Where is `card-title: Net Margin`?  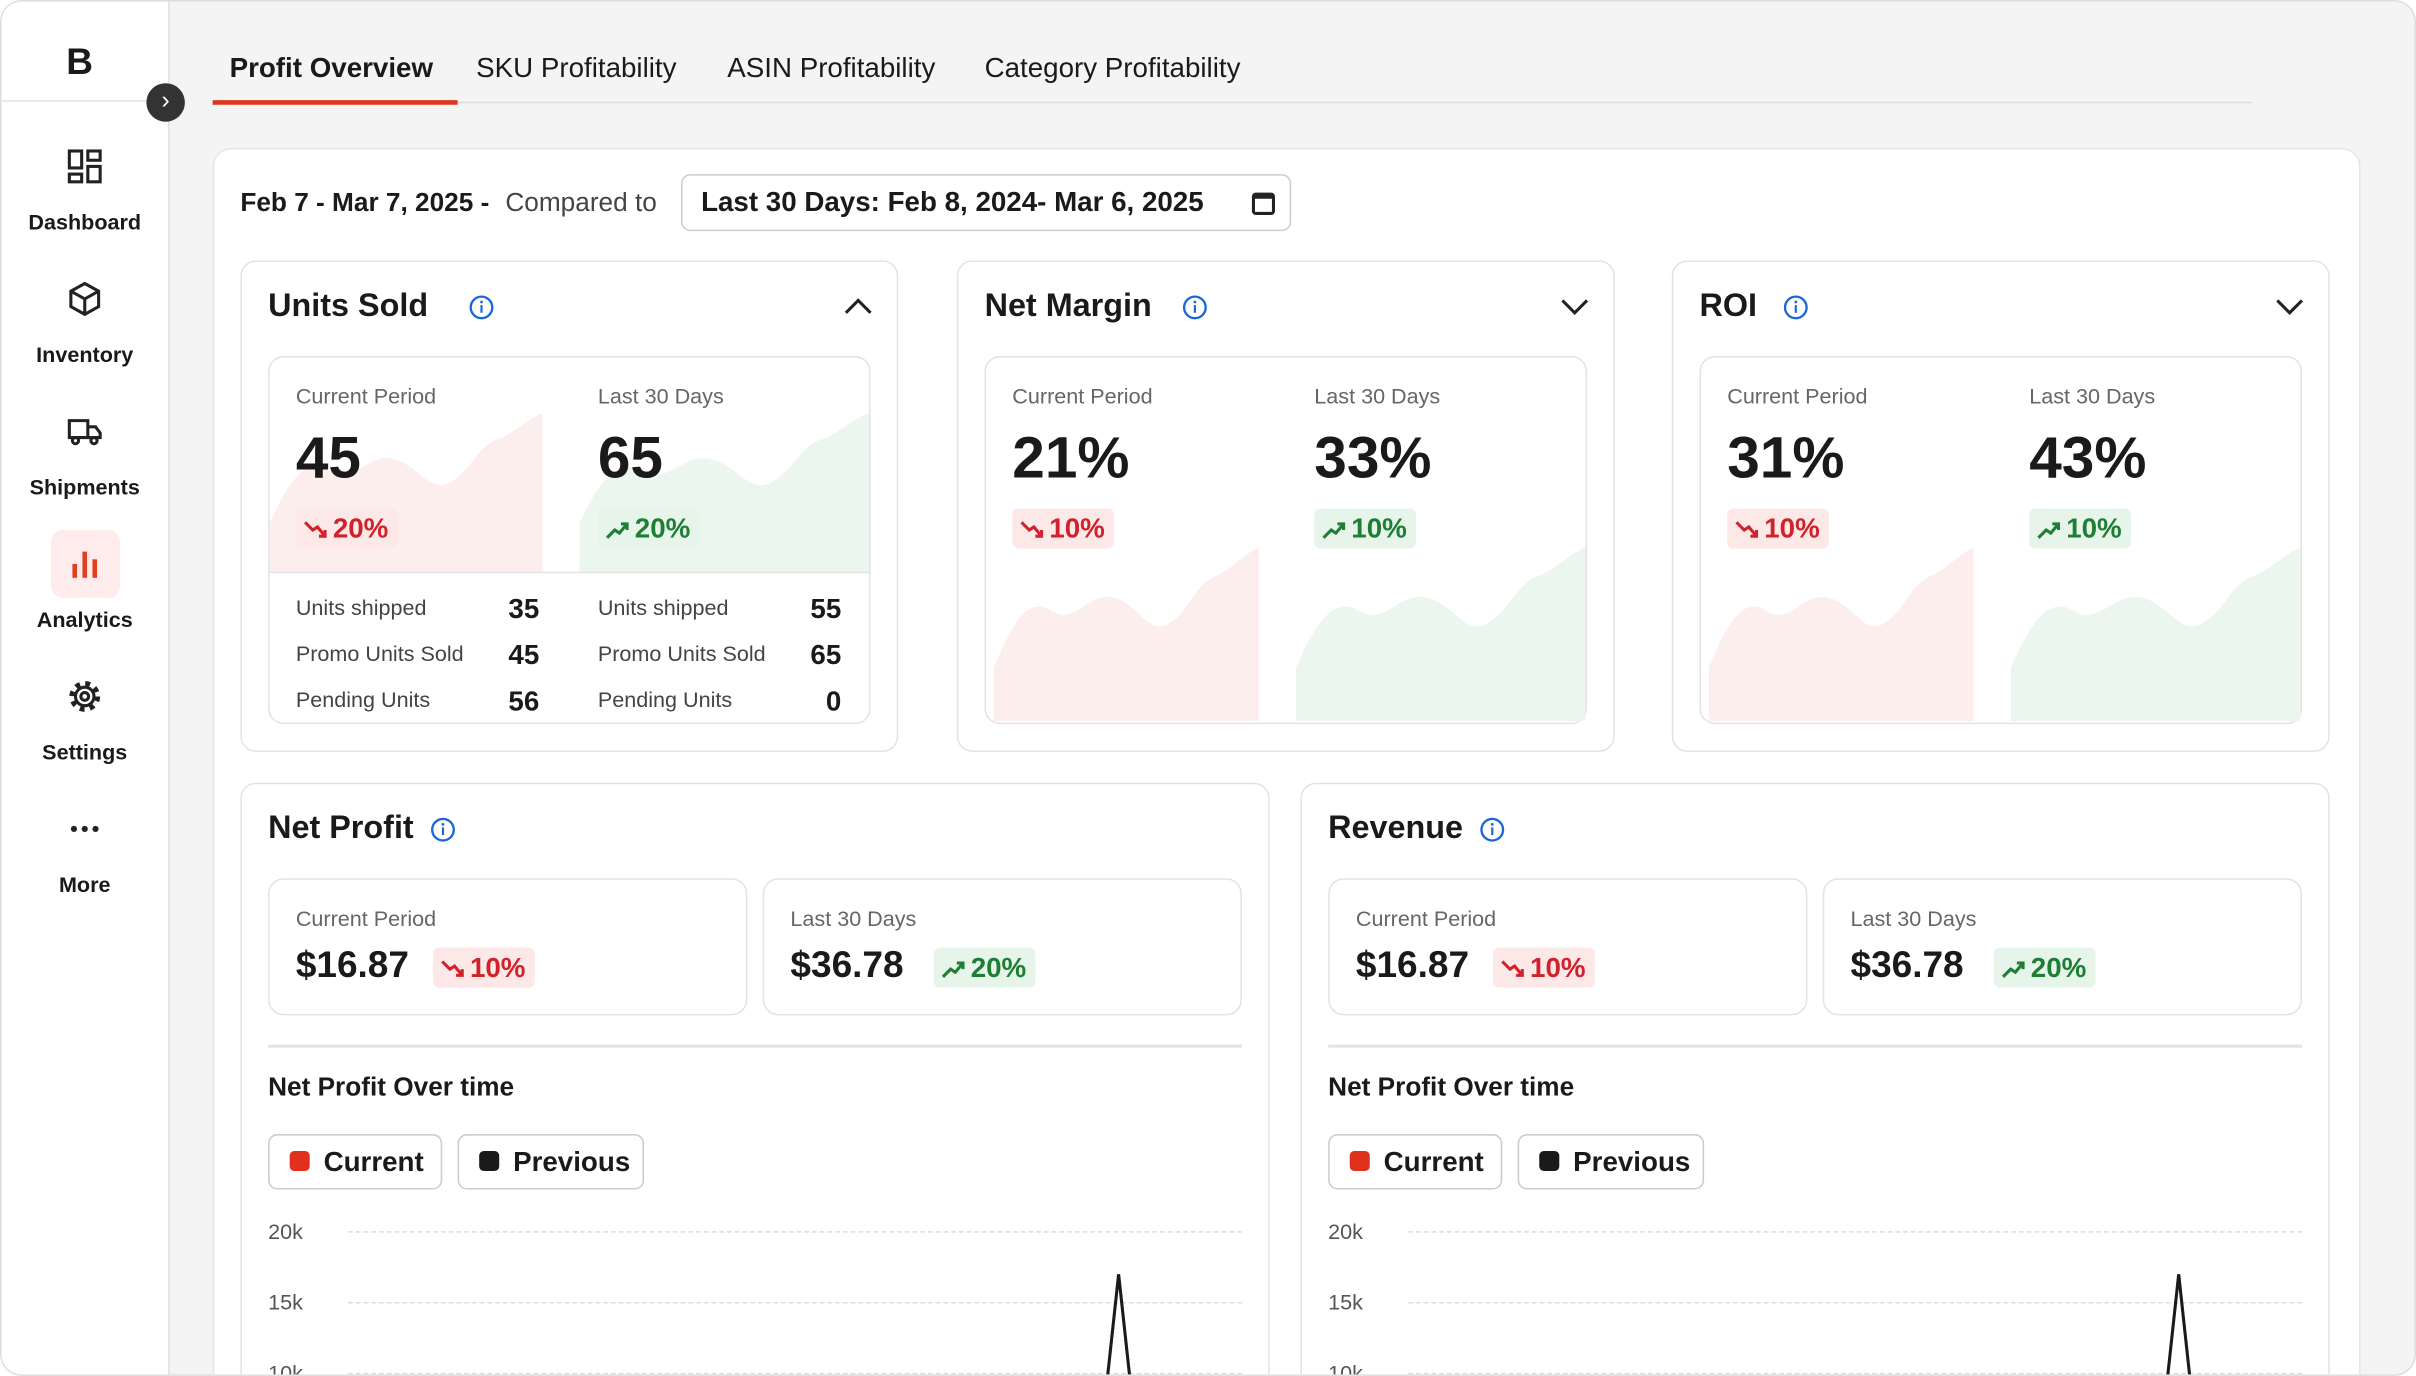 card-title: Net Margin is located at coordinates (1068, 306).